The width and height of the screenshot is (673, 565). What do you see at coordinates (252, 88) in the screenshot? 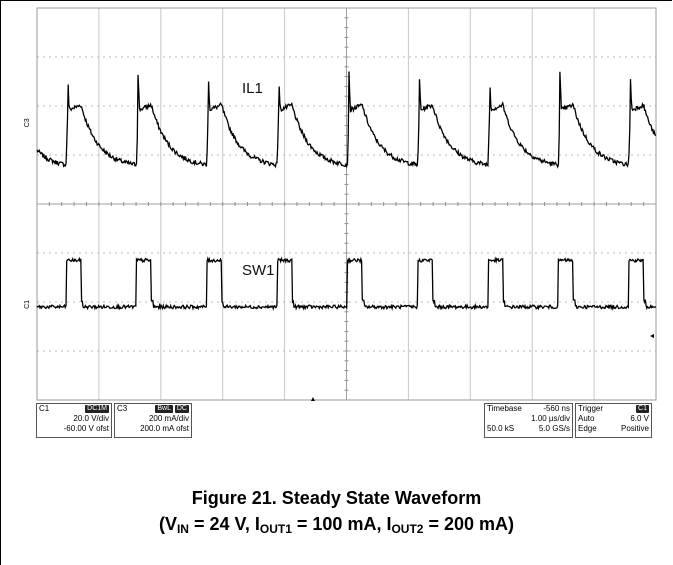
I see `series-label-il1: IL1` at bounding box center [252, 88].